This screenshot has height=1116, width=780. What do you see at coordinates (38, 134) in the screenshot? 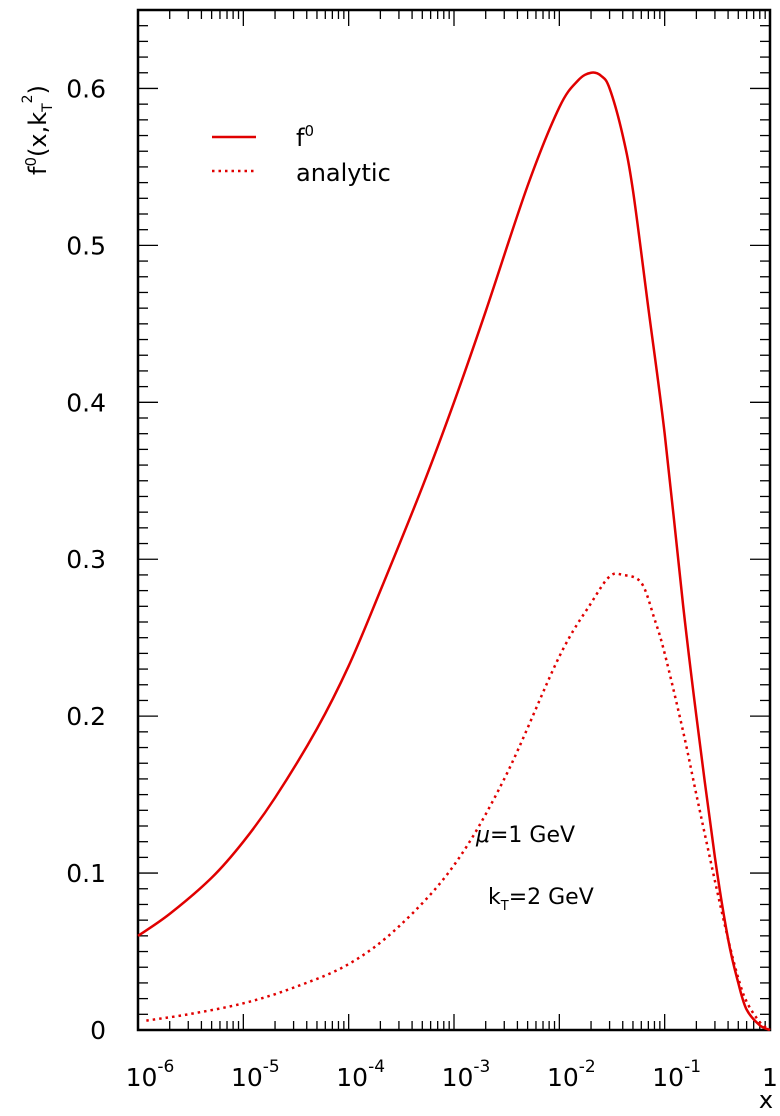
I see `y-title-args: (x,k` at bounding box center [38, 134].